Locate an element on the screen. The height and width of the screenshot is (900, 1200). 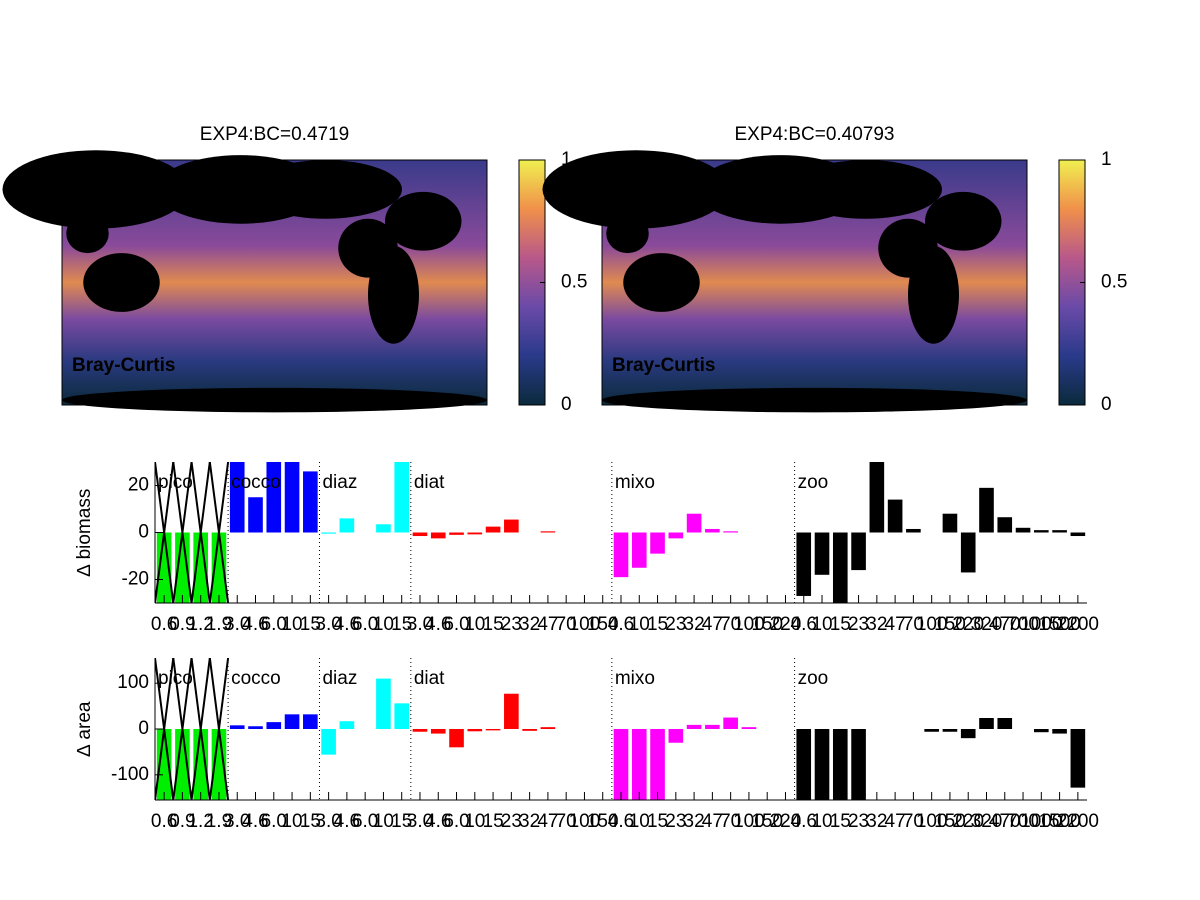
y-tick-label: 100 is located at coordinates (133, 682).